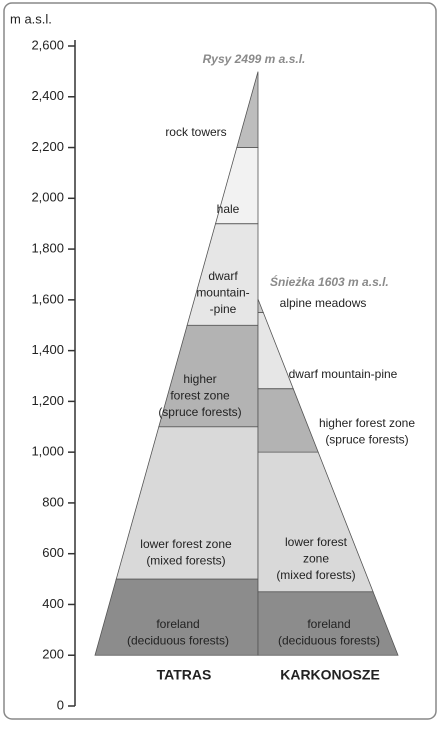 Image resolution: width=442 pixels, height=731 pixels. Describe the element at coordinates (228, 209) in the screenshot. I see `zone-label: hale` at that location.